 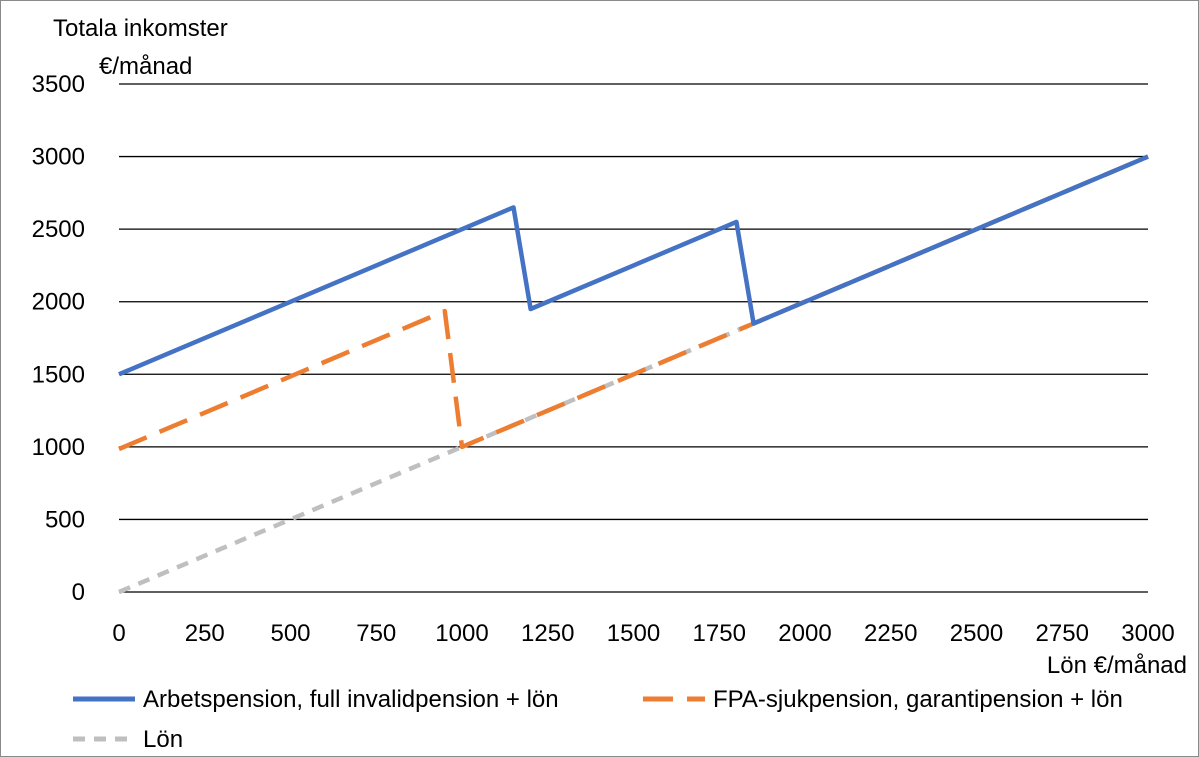 I want to click on x-tick-label-2250: 2250, so click(x=890, y=633).